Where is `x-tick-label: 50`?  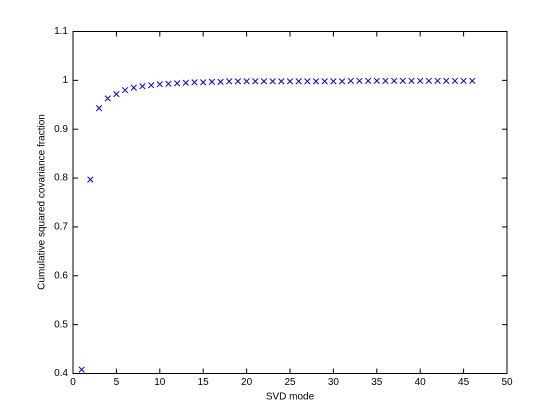 x-tick-label: 50 is located at coordinates (507, 382).